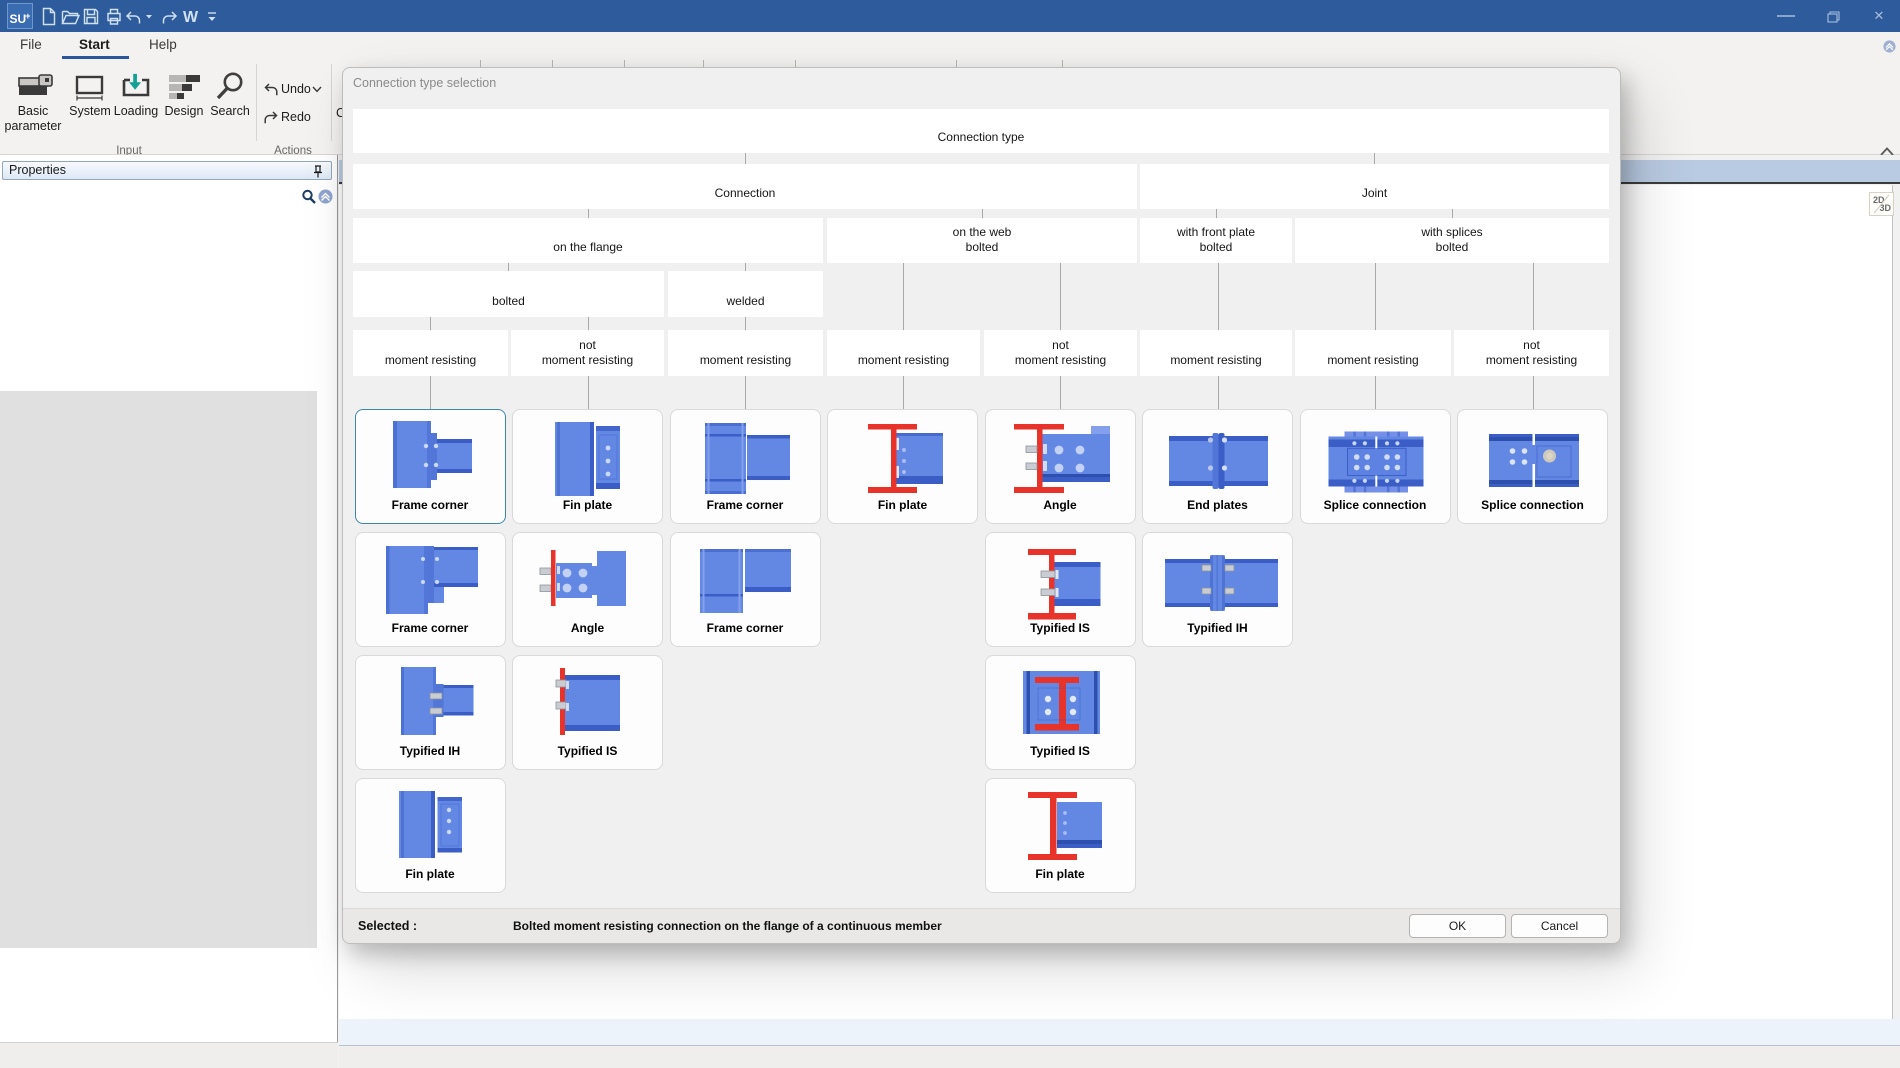  I want to click on svg-text: W, so click(191, 17).